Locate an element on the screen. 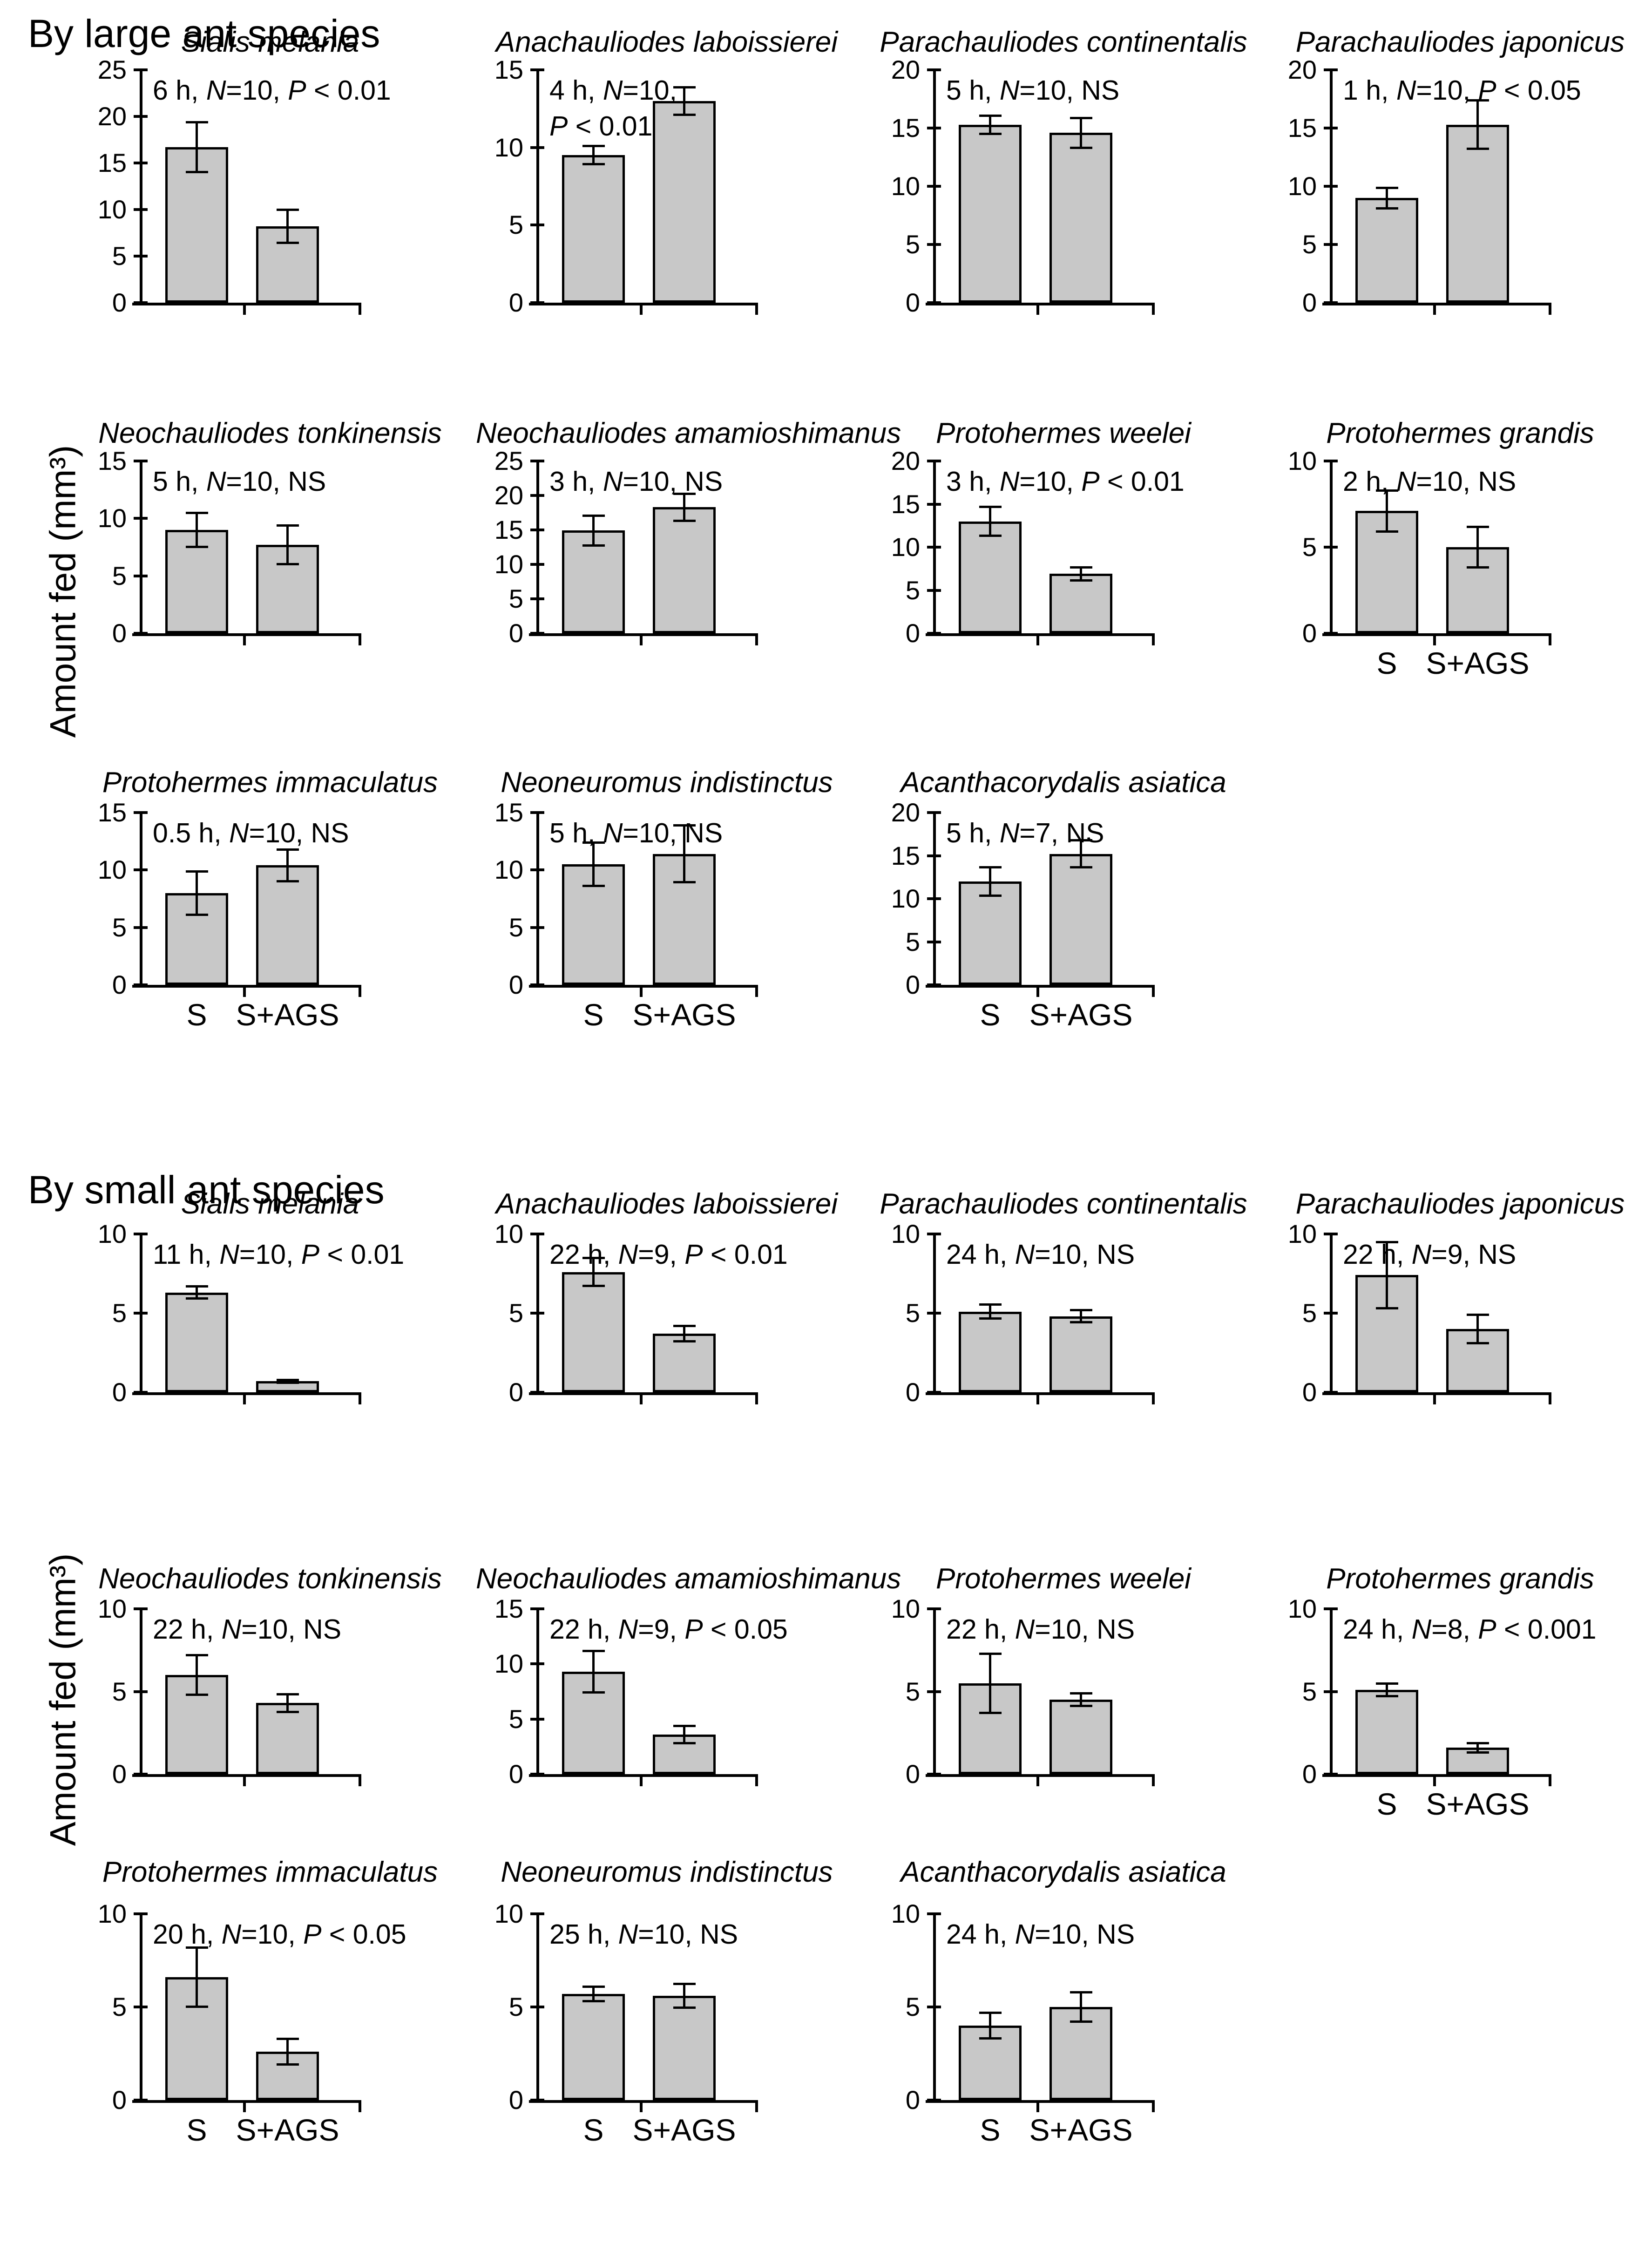  chart-title: Neochauliodes tonkinensis is located at coordinates (270, 1579).